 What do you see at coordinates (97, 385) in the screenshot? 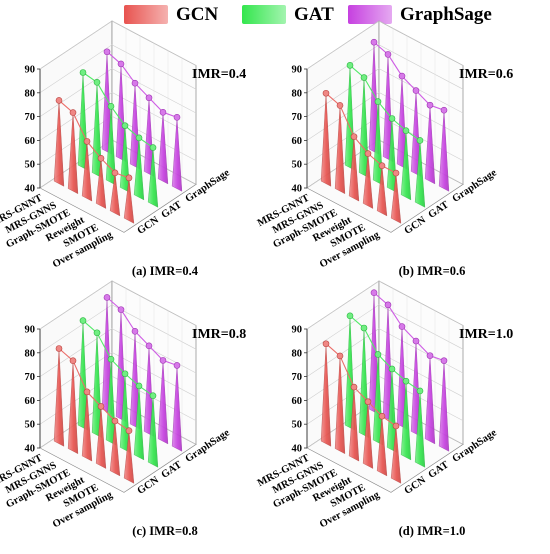
I see `bar-gat-mrs-gnns` at bounding box center [97, 385].